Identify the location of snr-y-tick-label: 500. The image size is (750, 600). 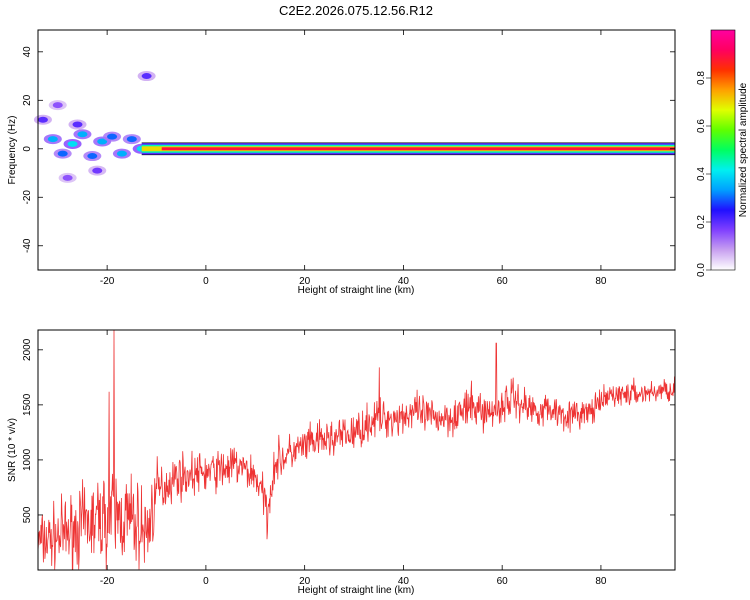
(27, 514).